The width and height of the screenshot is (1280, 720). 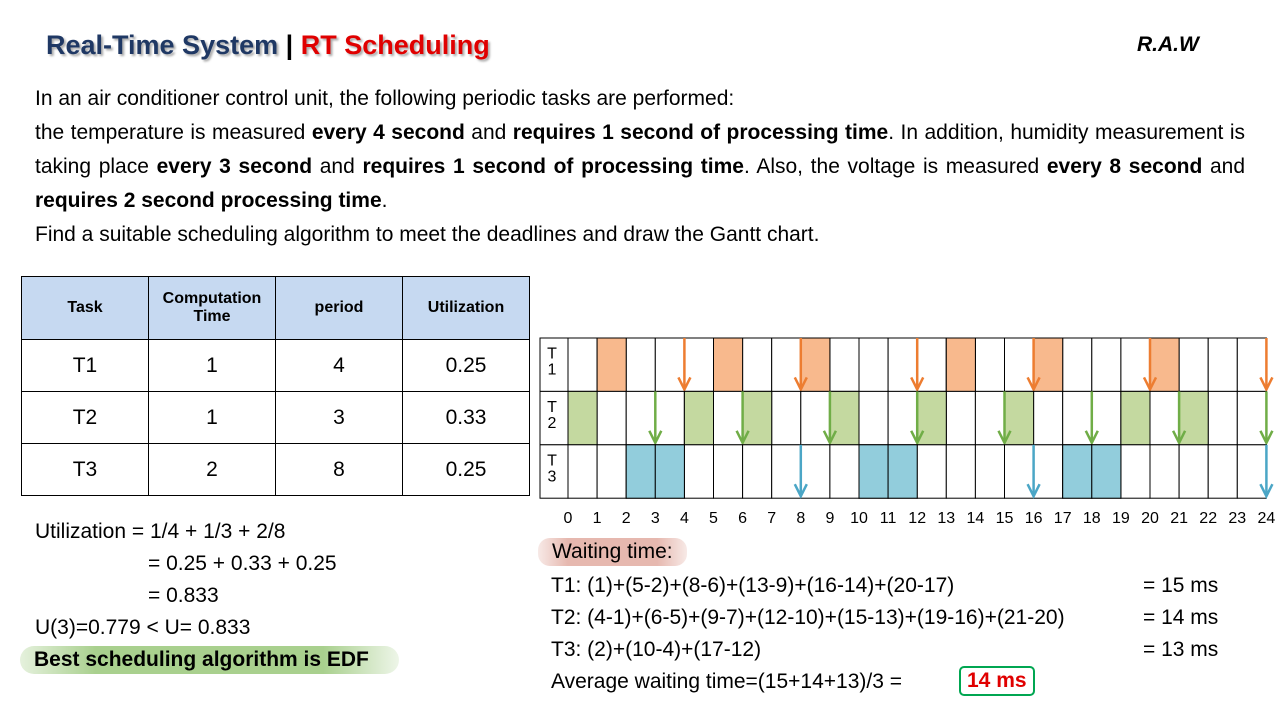 What do you see at coordinates (1168, 44) in the screenshot?
I see `author: R.A.W` at bounding box center [1168, 44].